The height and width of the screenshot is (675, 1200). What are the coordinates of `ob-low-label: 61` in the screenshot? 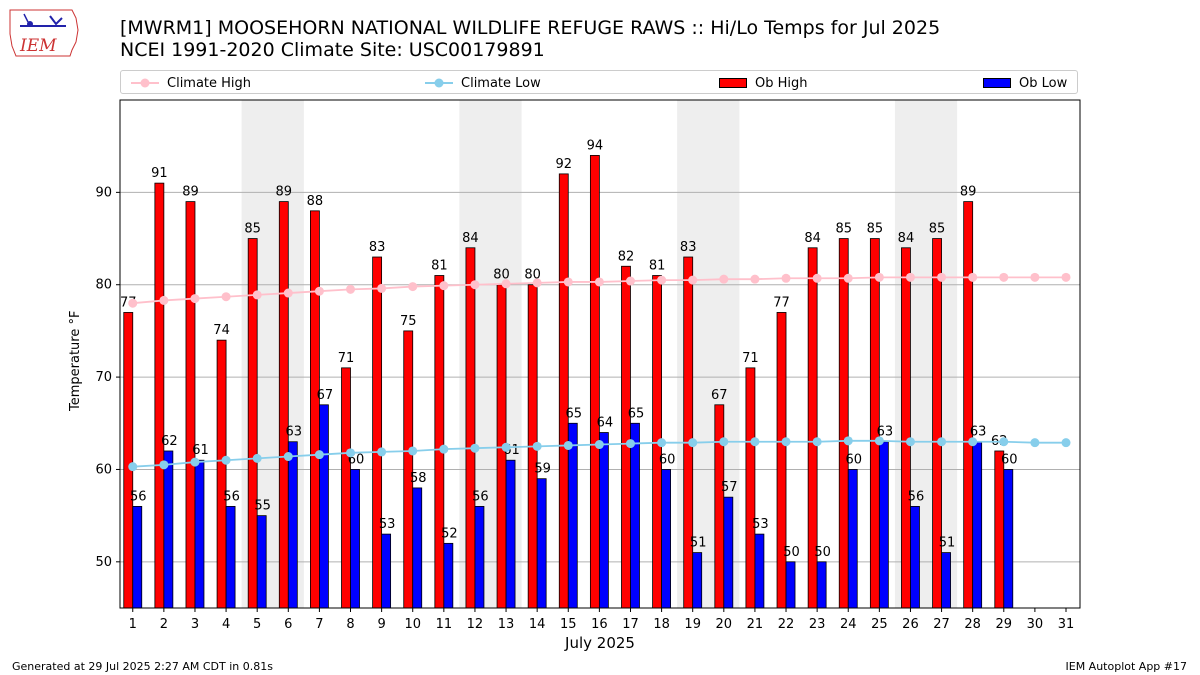 It's located at (200, 450).